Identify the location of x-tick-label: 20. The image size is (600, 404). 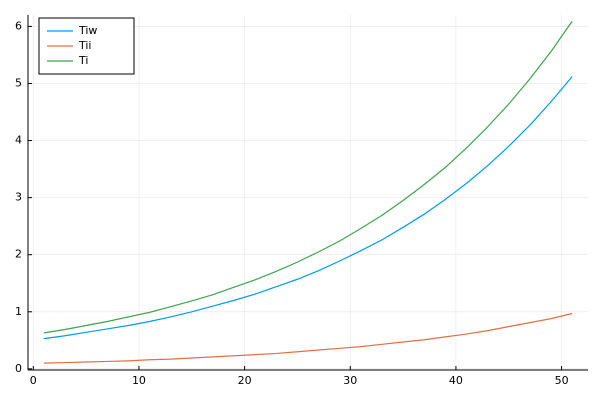
(245, 380).